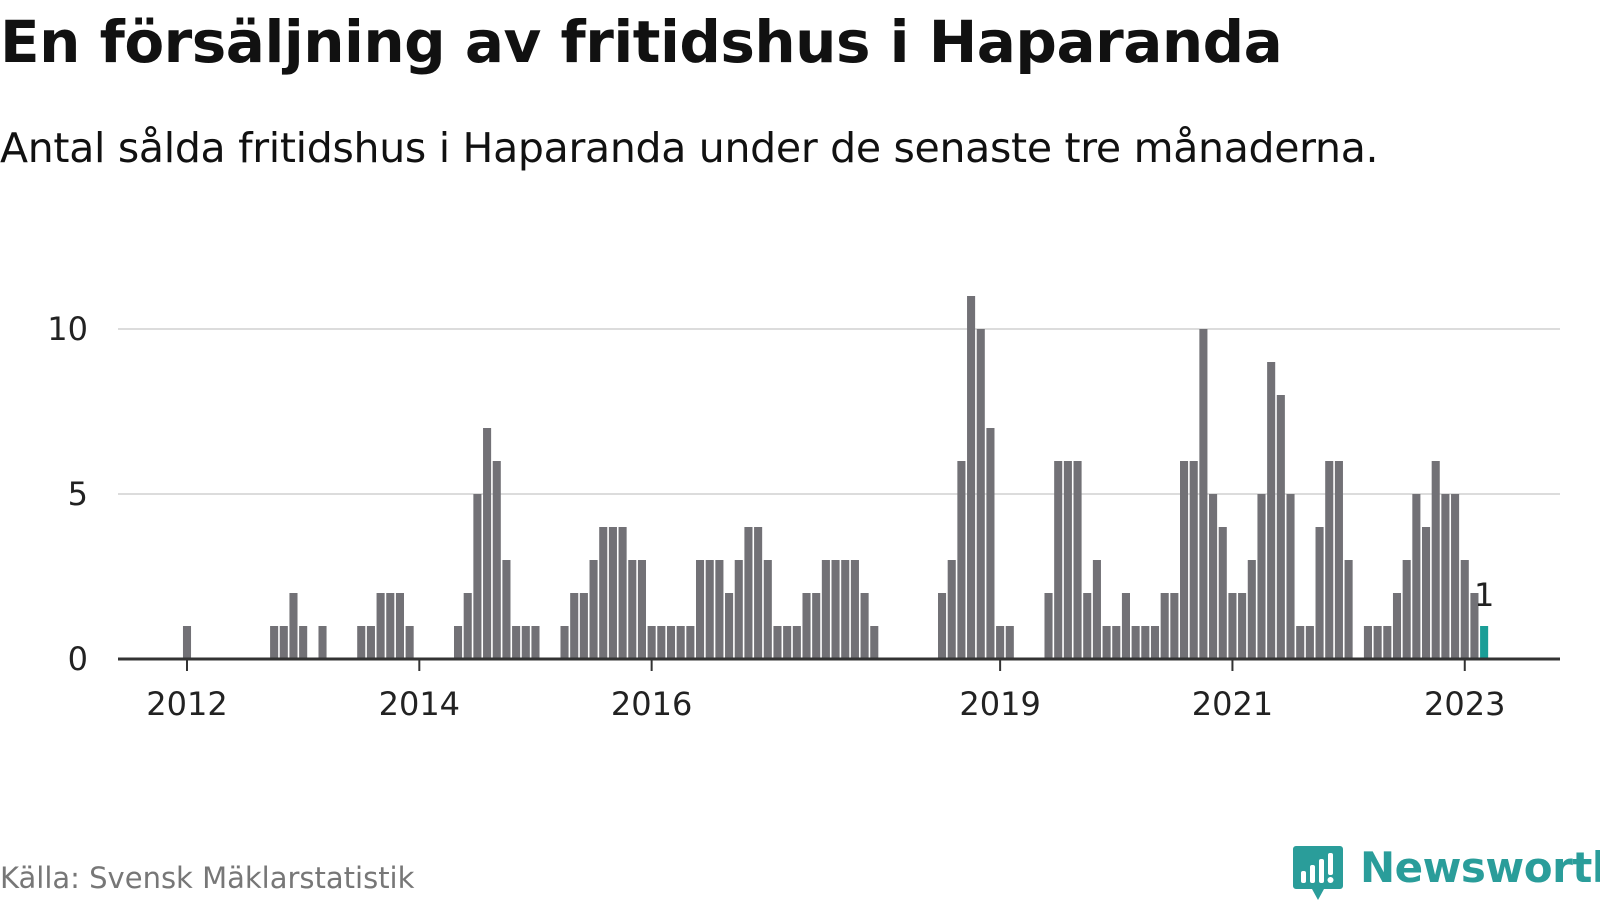  What do you see at coordinates (651, 704) in the screenshot?
I see `x-tick-label-2016: 2016` at bounding box center [651, 704].